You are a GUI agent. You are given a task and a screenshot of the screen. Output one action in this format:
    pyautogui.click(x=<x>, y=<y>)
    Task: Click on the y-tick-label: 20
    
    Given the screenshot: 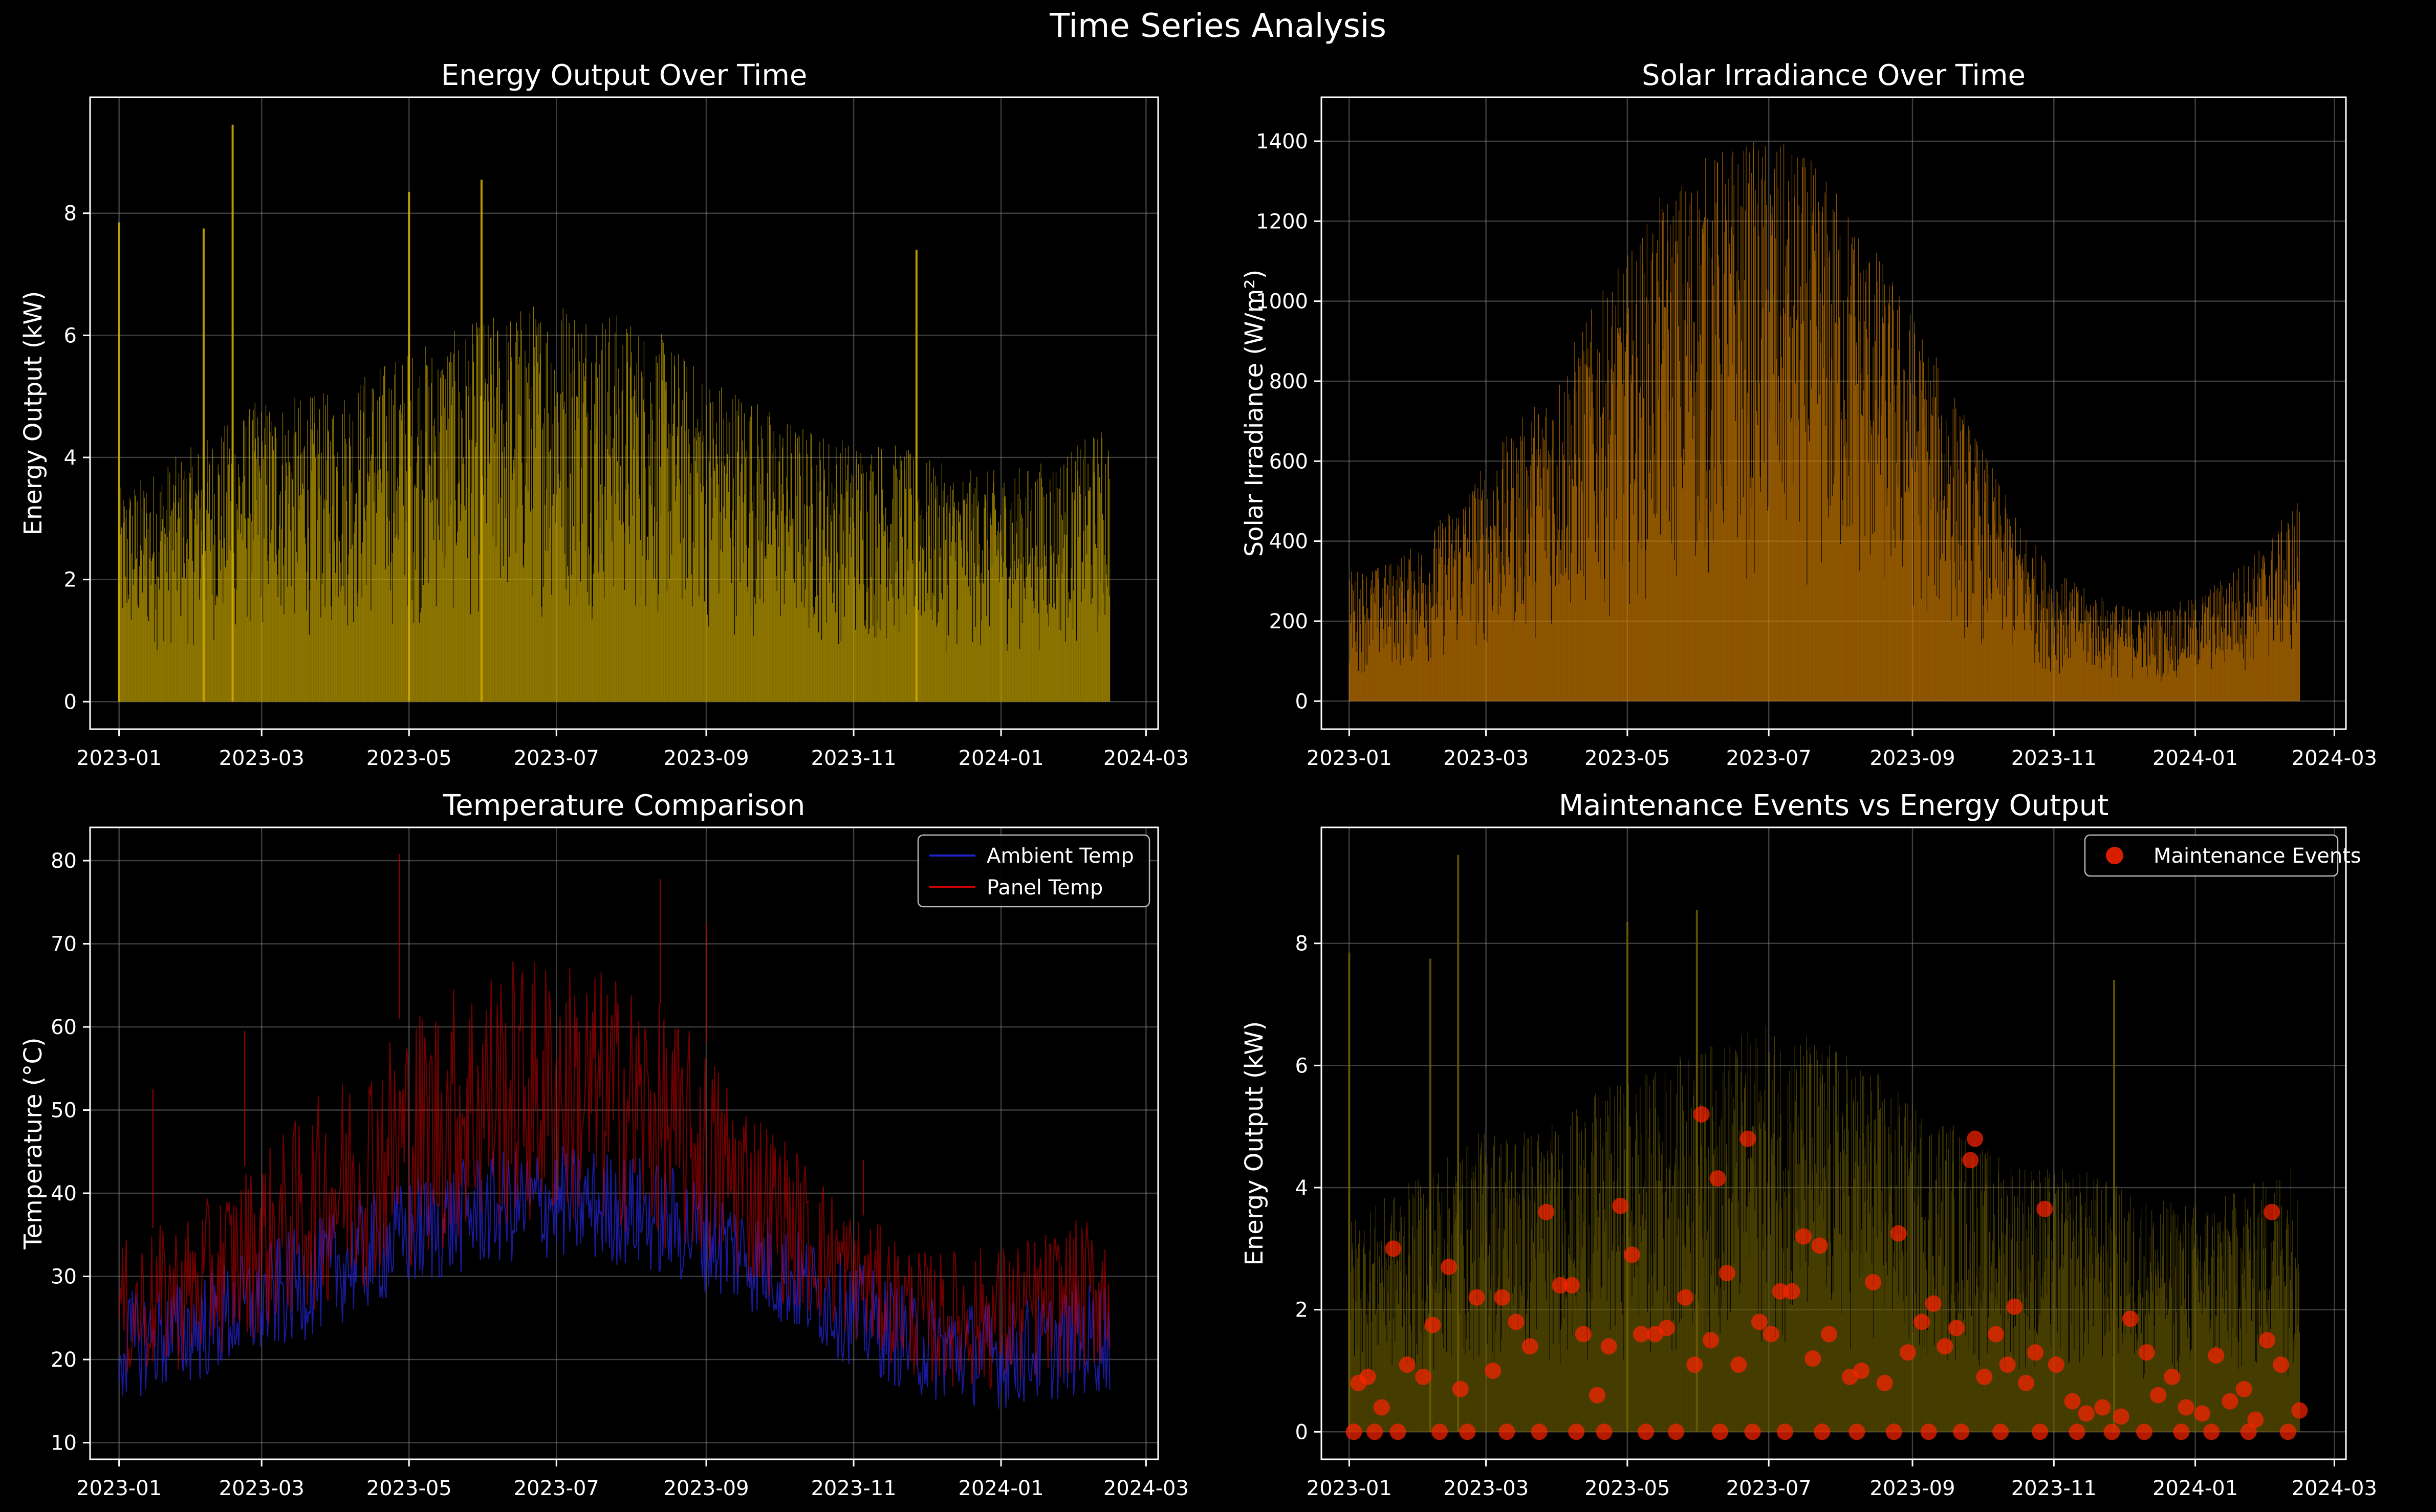 What is the action you would take?
    pyautogui.click(x=64, y=1360)
    